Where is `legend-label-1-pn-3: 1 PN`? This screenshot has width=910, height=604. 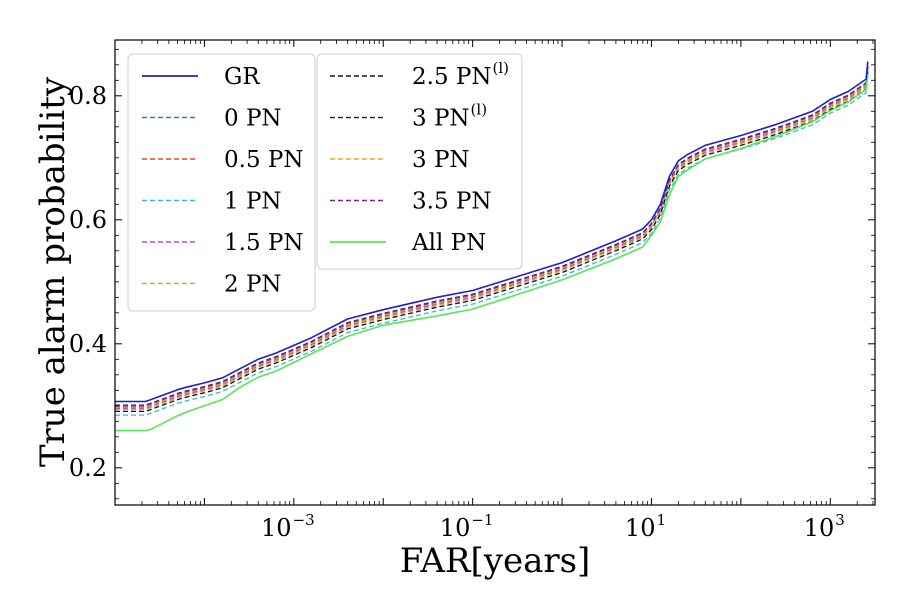
legend-label-1-pn-3: 1 PN is located at coordinates (253, 202).